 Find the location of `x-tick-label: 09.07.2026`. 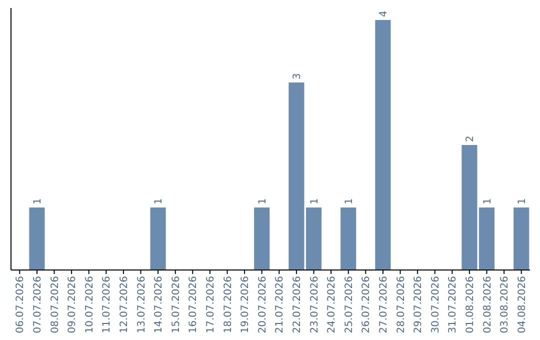

x-tick-label: 09.07.2026 is located at coordinates (72, 305).